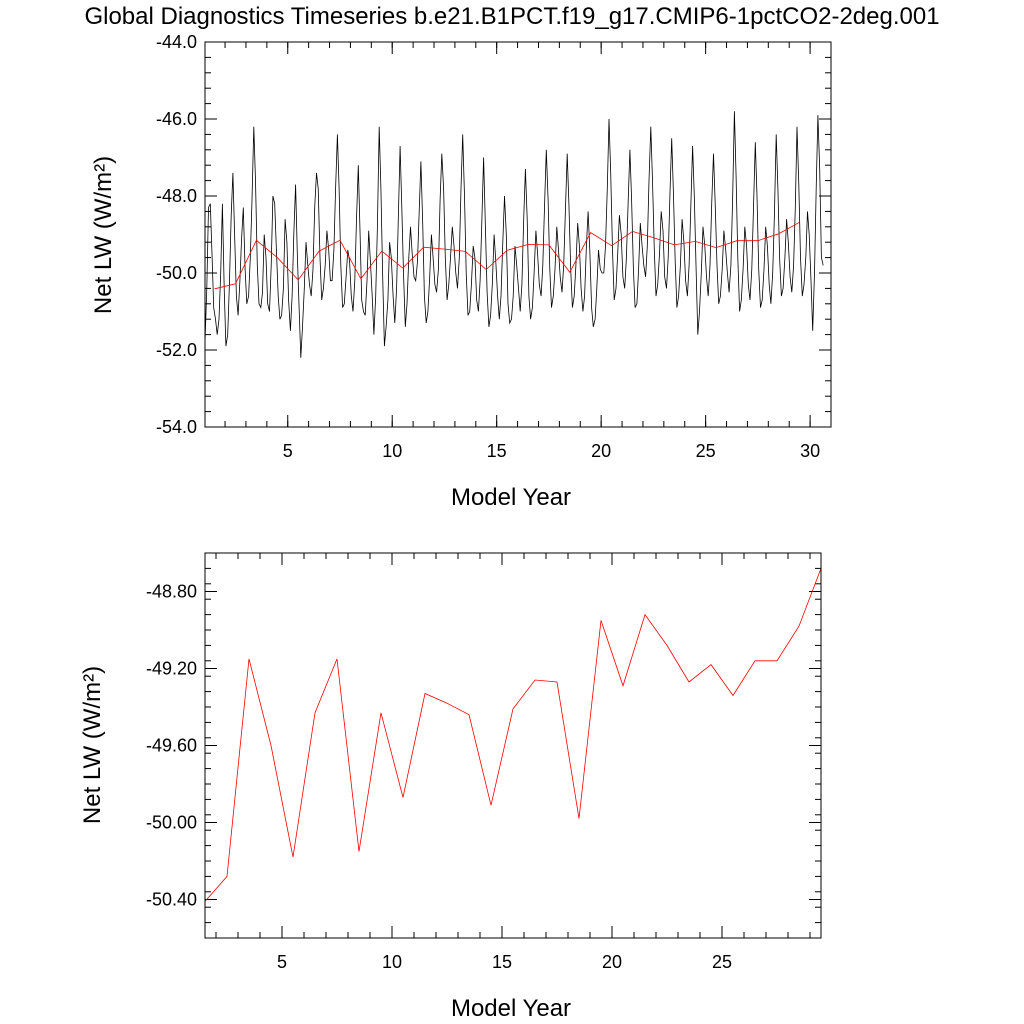  Describe the element at coordinates (171, 900) in the screenshot. I see `y-tick-label: -50.40` at that location.